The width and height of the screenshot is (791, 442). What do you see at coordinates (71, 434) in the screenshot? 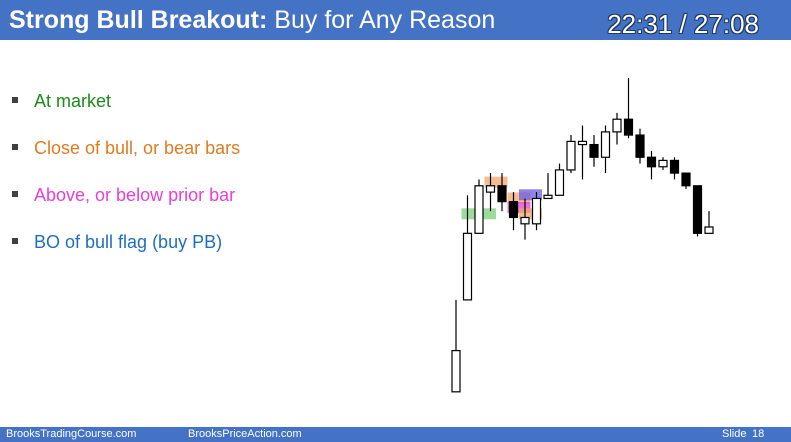
I see `footer-course-link: BrooksTradingCourse.com` at bounding box center [71, 434].